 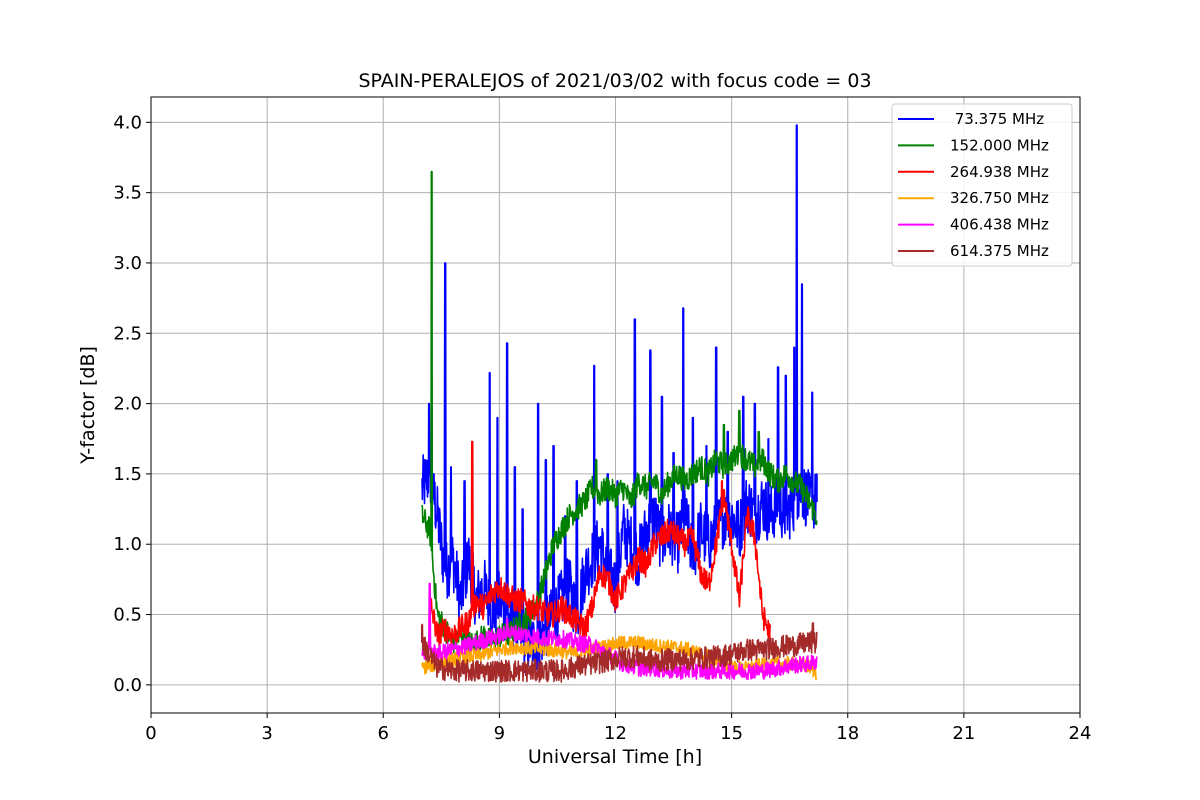 What do you see at coordinates (127, 193) in the screenshot?
I see `y-tick-label: 3.5` at bounding box center [127, 193].